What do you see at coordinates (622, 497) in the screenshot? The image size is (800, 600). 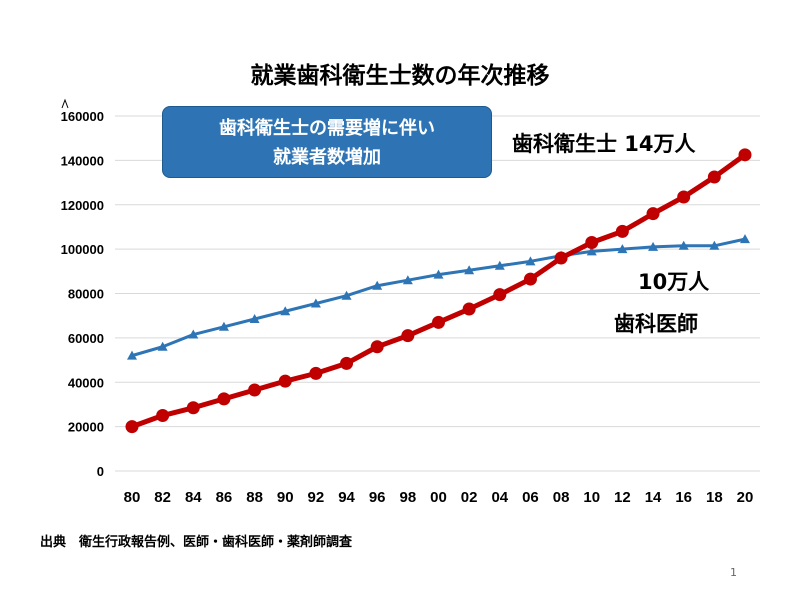 I see `x-tick-label: 12` at bounding box center [622, 497].